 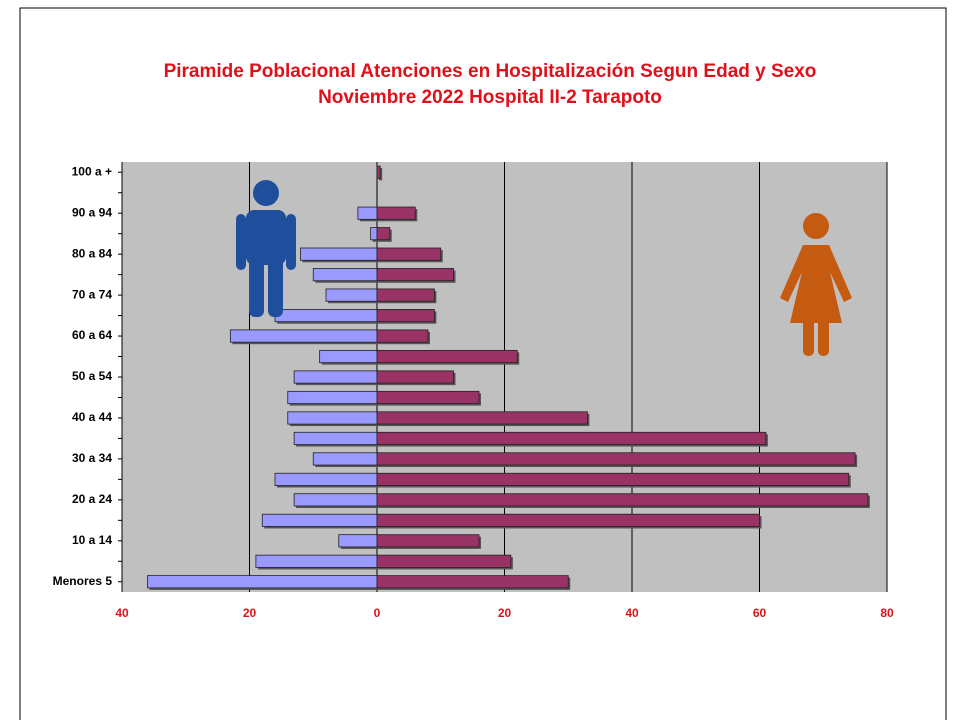 What do you see at coordinates (92, 253) in the screenshot?
I see `y-tick-label: 80 a 84` at bounding box center [92, 253].